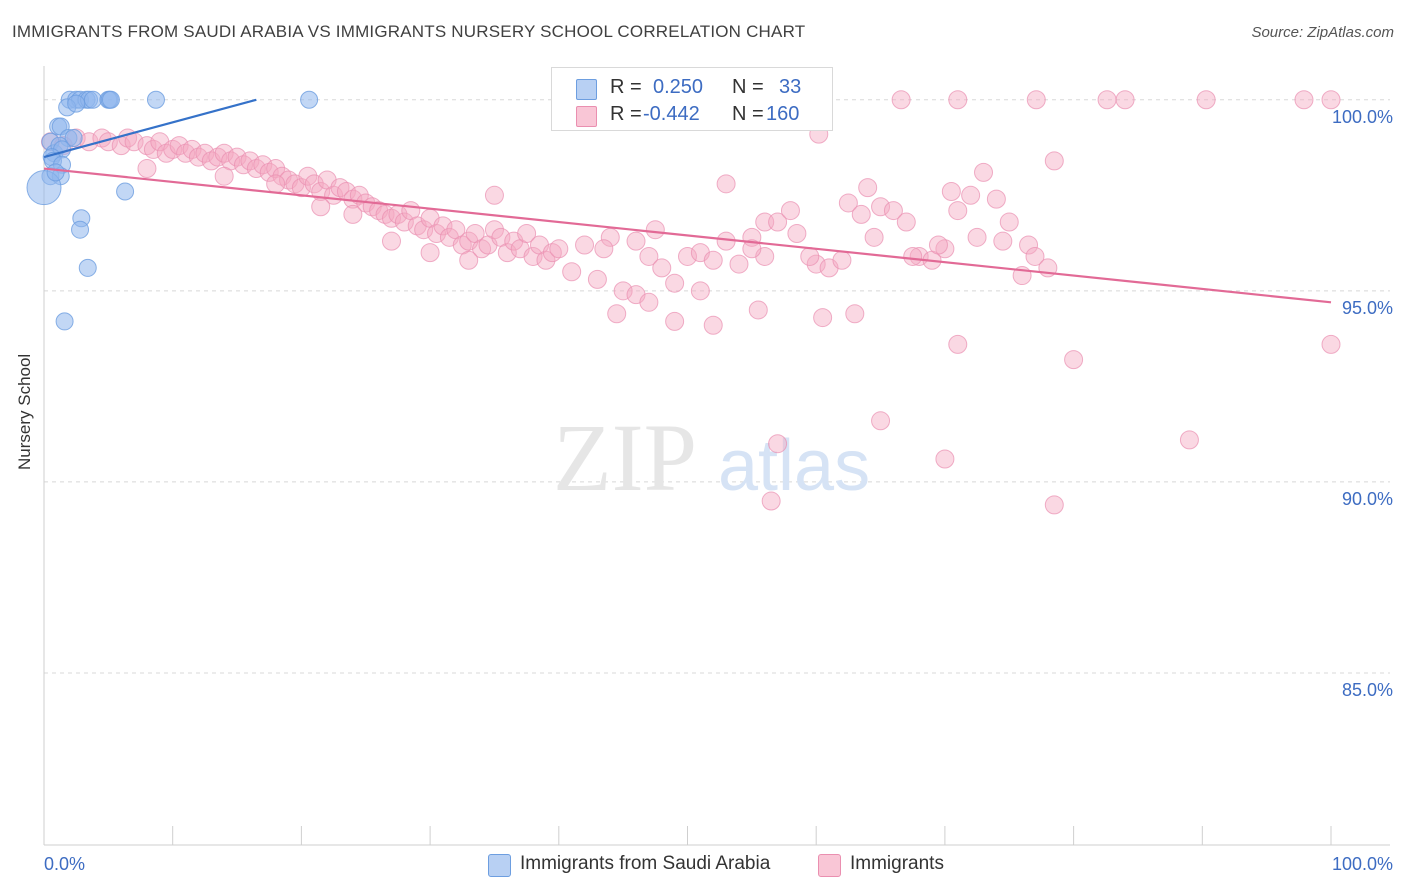  What do you see at coordinates (150, 128) in the screenshot?
I see `trend-line-saudi-arabia` at bounding box center [150, 128].